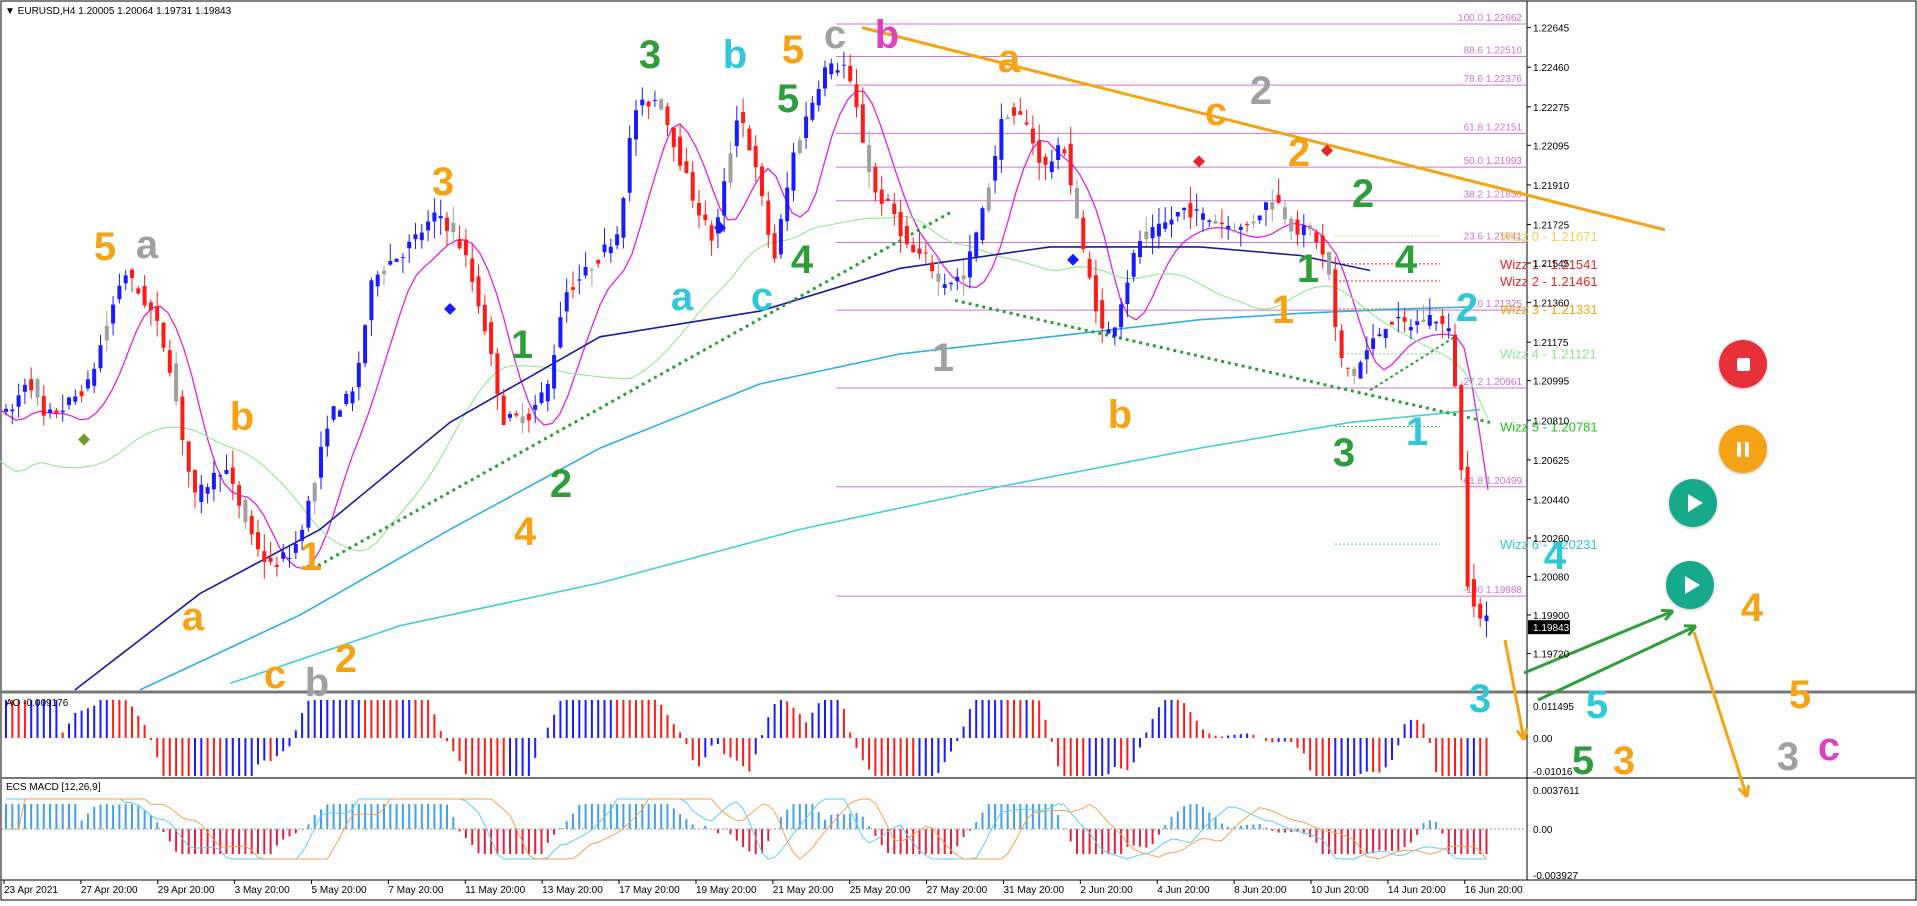 This screenshot has width=1917, height=906. What do you see at coordinates (415, 890) in the screenshot?
I see `time-axis-label: 7 May 20:00` at bounding box center [415, 890].